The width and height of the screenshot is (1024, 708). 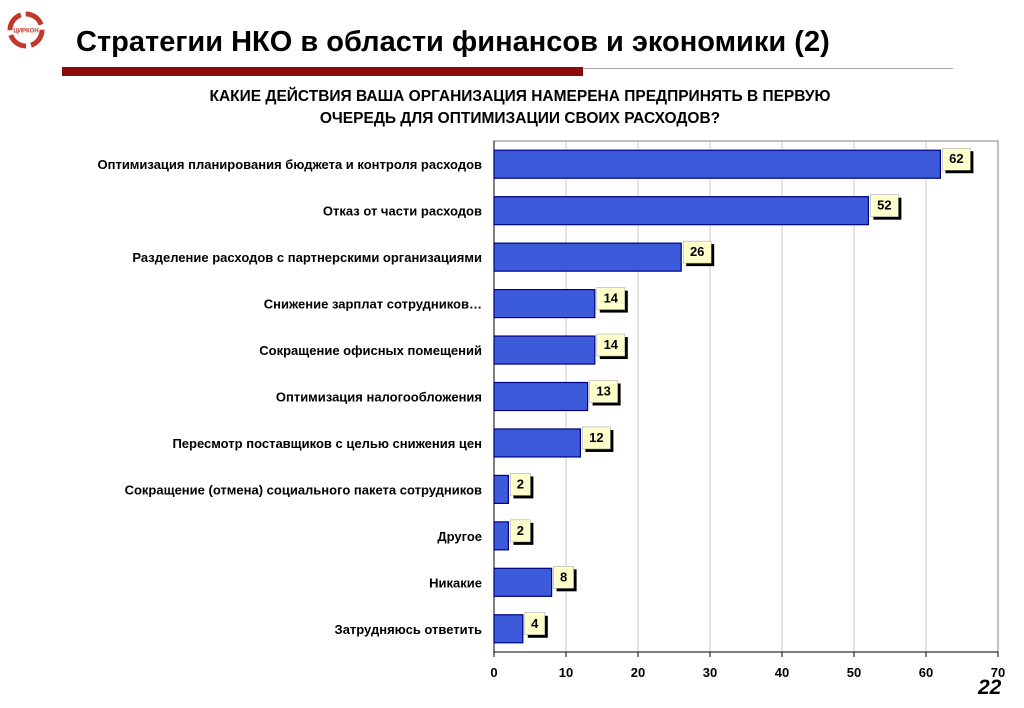 I want to click on x-tick-label: 60, so click(x=926, y=672).